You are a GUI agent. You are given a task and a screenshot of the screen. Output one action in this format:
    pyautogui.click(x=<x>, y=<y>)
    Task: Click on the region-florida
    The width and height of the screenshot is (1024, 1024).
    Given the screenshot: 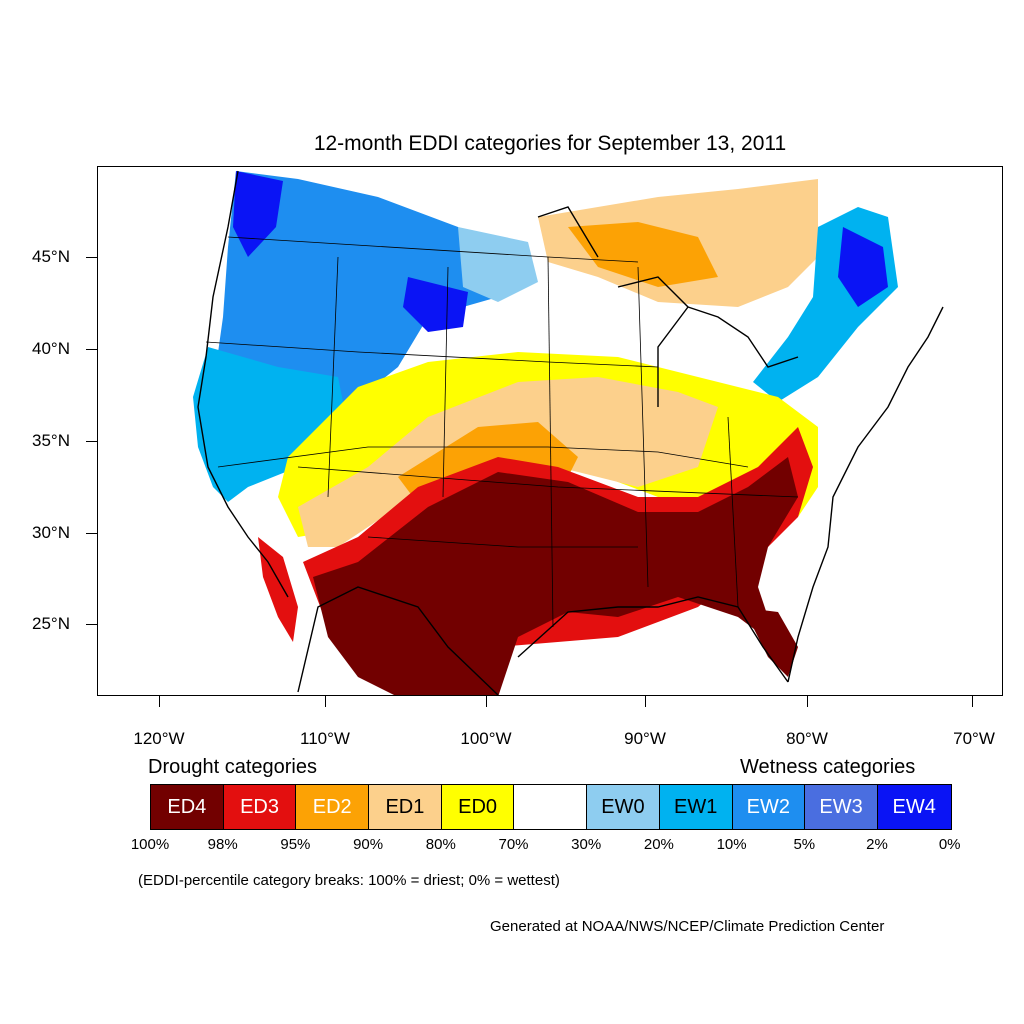 What is the action you would take?
    pyautogui.click(x=768, y=642)
    